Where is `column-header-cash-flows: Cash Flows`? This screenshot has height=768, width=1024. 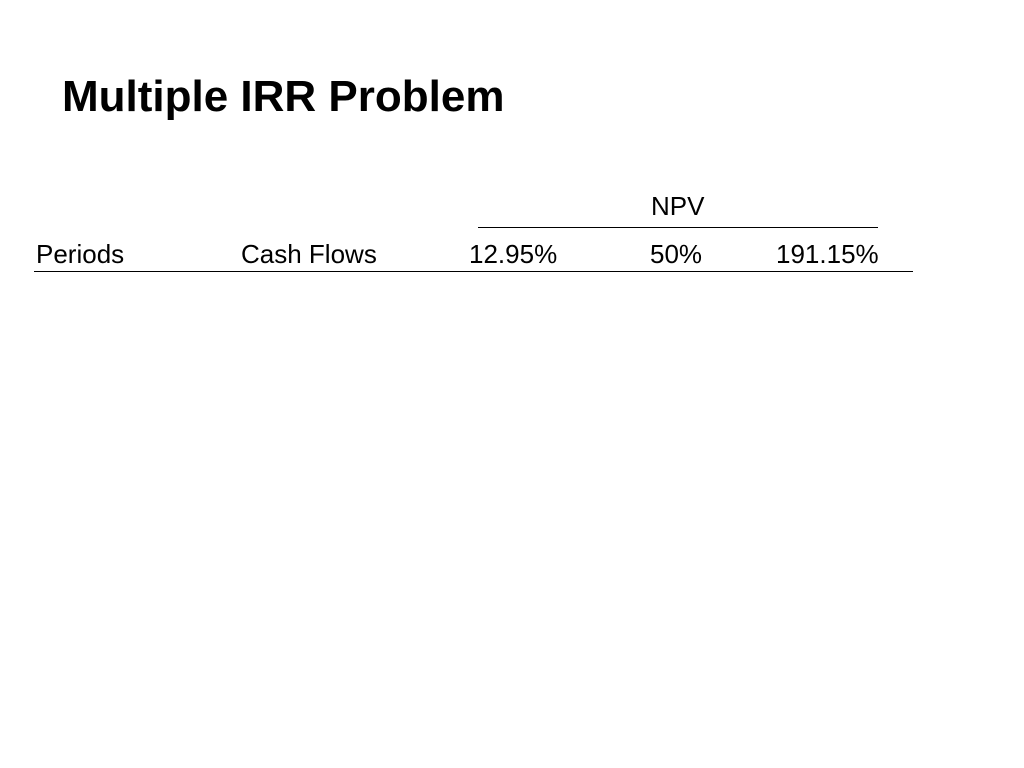 column-header-cash-flows: Cash Flows is located at coordinates (309, 254).